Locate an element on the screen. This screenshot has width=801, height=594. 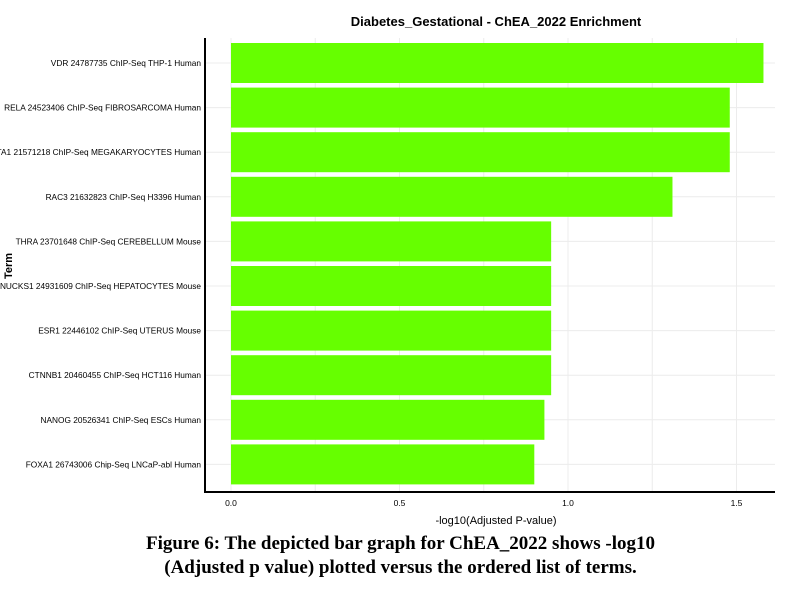
y-tick-label: NANOG 20526341 ChIP-Seq ESCs Human is located at coordinates (121, 420).